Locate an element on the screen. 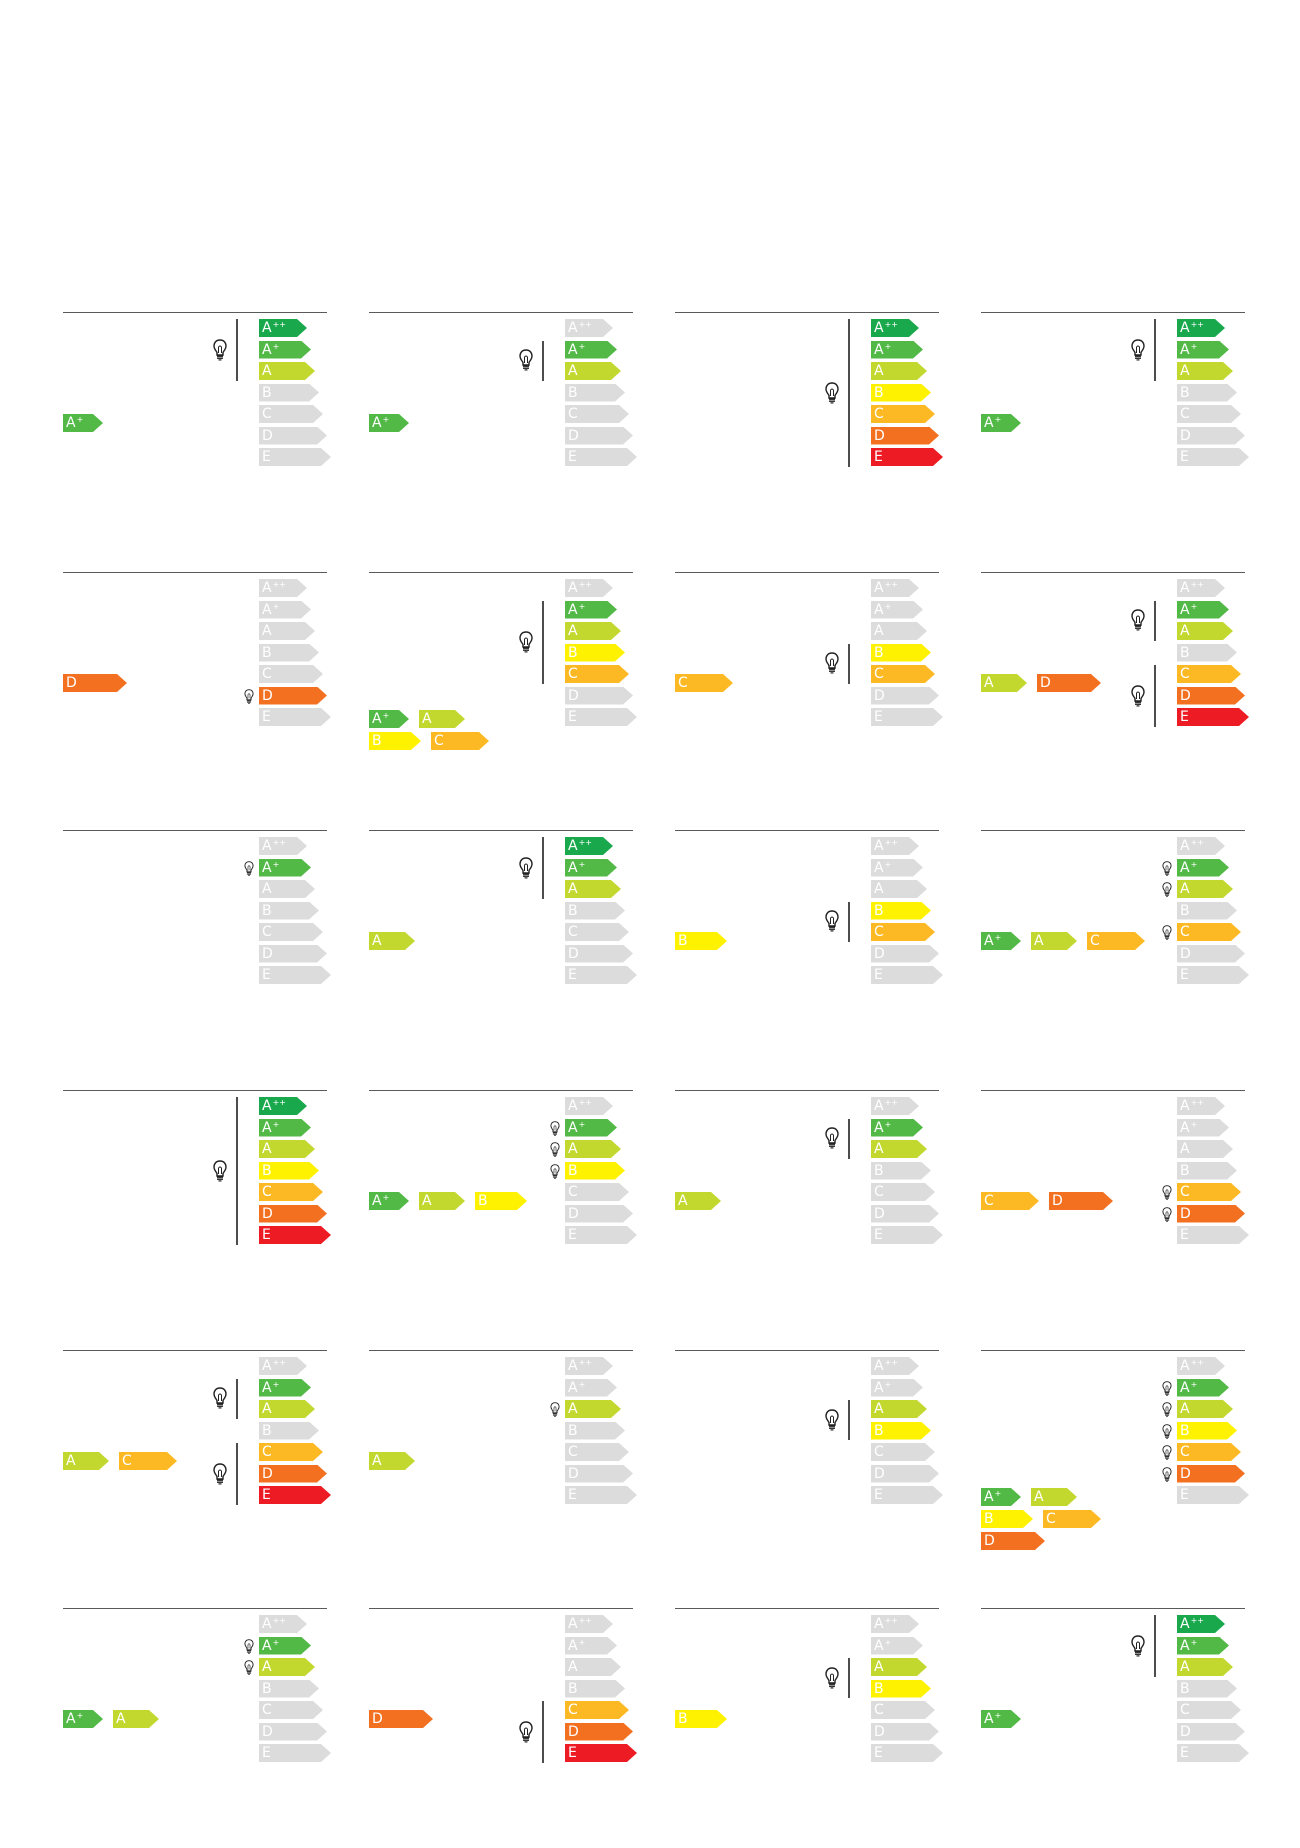 This screenshot has width=1300, height=1848. energy-class-arrow: A++ is located at coordinates (1201, 328).